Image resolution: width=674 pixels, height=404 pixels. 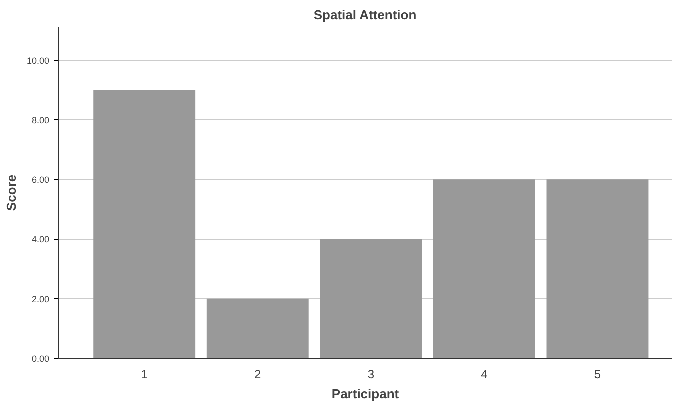 I want to click on y-tick-label: 0.00, so click(x=41, y=359).